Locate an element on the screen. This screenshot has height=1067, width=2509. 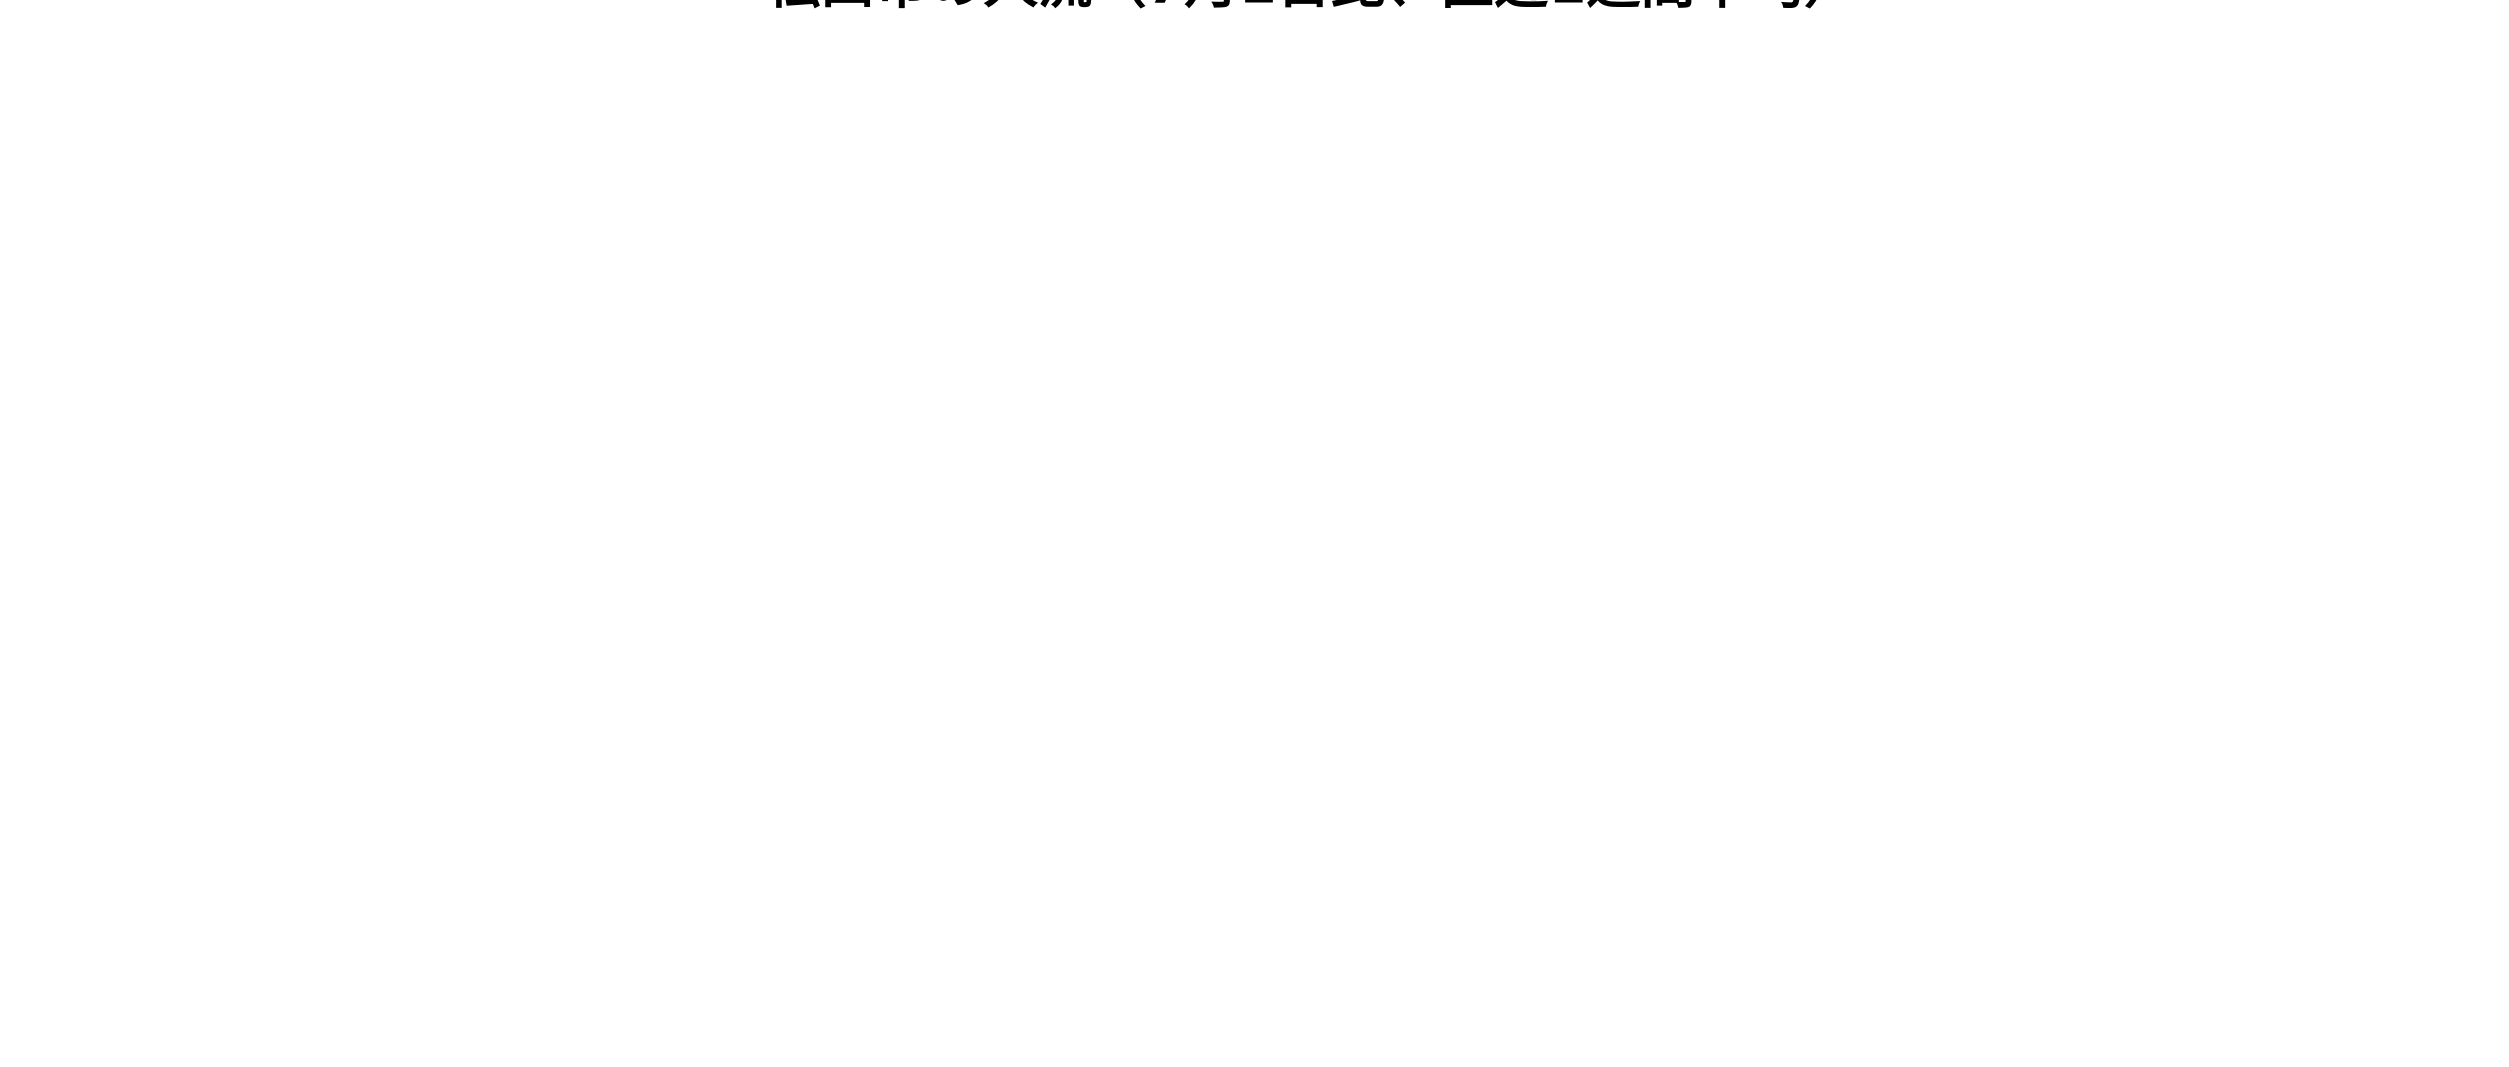
chart-title: 松山市の人流（7月1日比、直近1週間平均） is located at coordinates (1312, 7).